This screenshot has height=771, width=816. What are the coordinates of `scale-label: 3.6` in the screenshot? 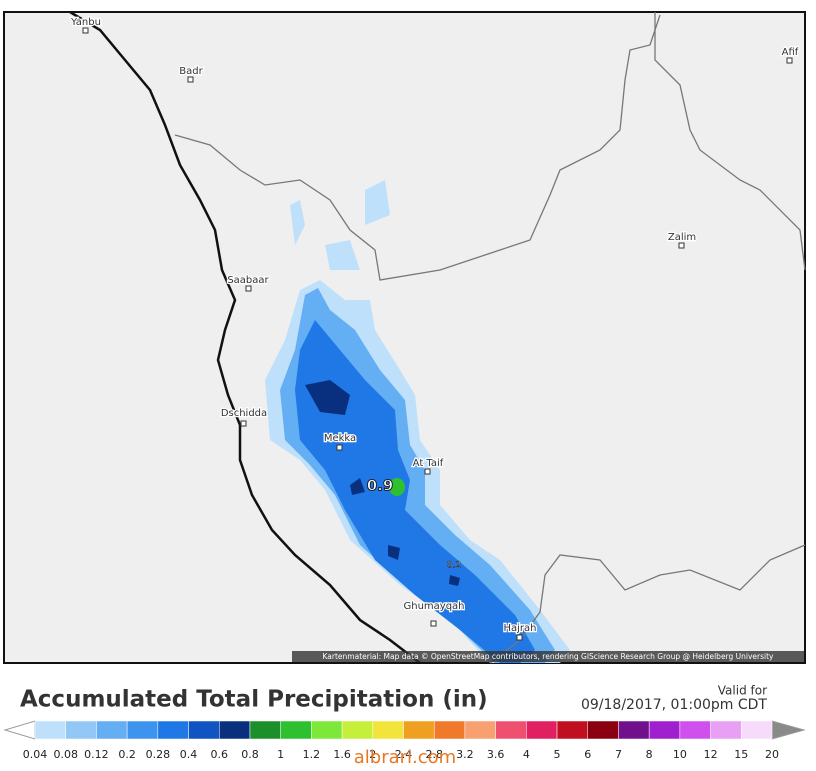 It's located at (496, 754).